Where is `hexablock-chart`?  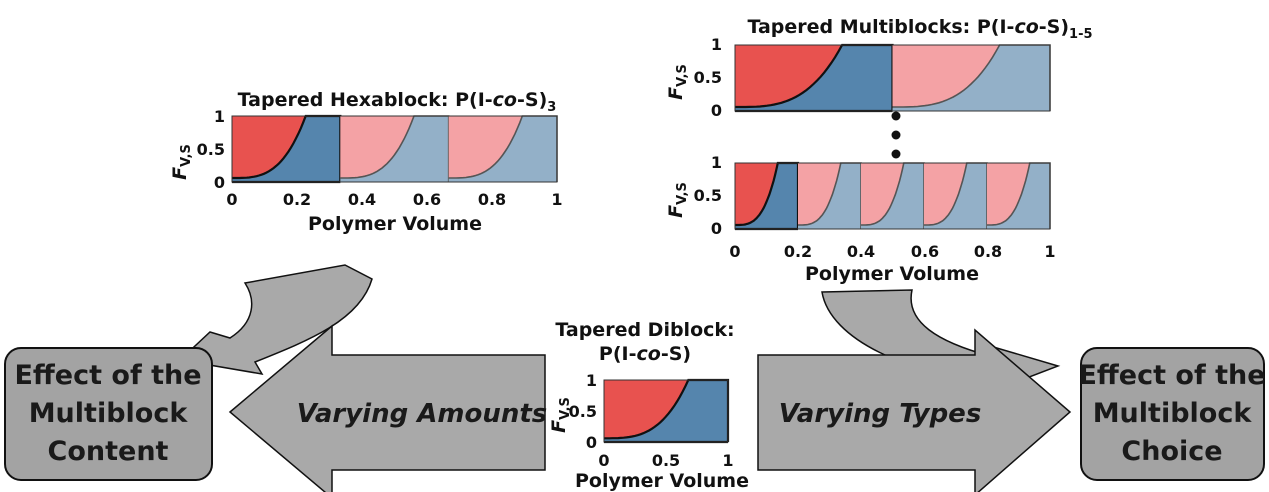
hexablock-chart is located at coordinates (394, 149).